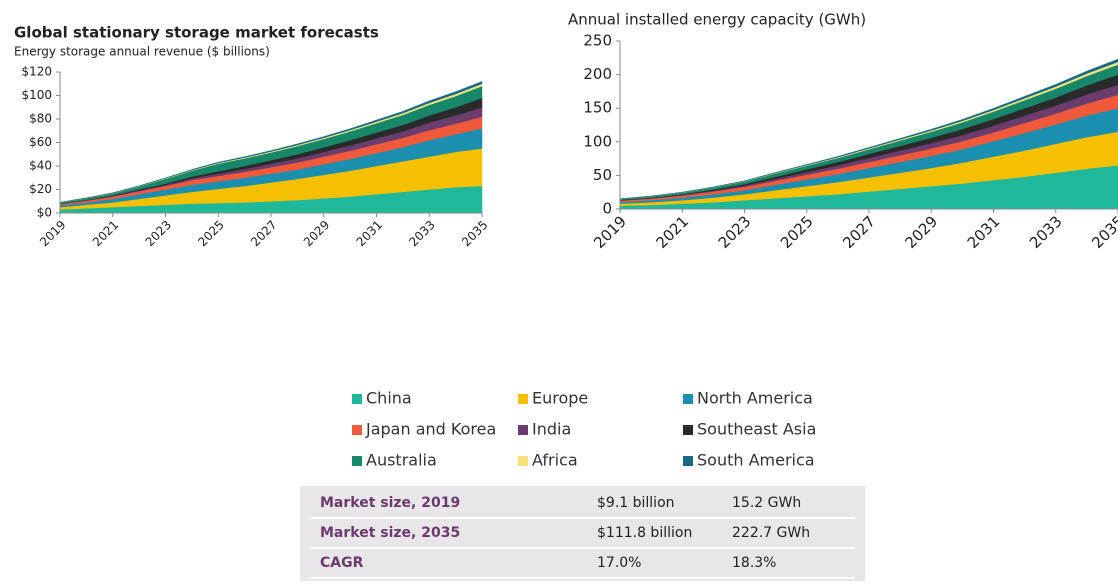 The image size is (1118, 587). What do you see at coordinates (766, 503) in the screenshot?
I see `table-cell: 15.2 GWh` at bounding box center [766, 503].